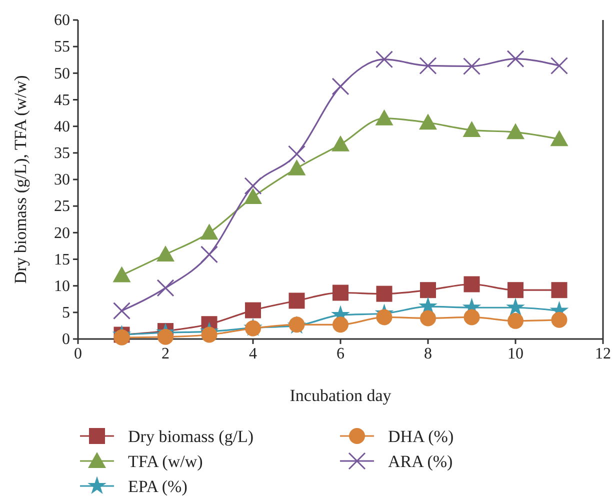 The image size is (614, 497). What do you see at coordinates (341, 395) in the screenshot?
I see `x-axis-title: Incubation day` at bounding box center [341, 395].